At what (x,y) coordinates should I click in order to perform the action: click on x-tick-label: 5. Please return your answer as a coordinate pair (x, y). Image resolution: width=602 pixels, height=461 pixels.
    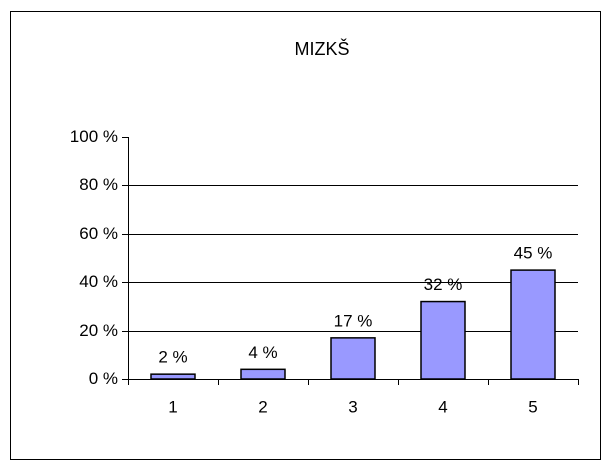
    Looking at the image, I should click on (532, 406).